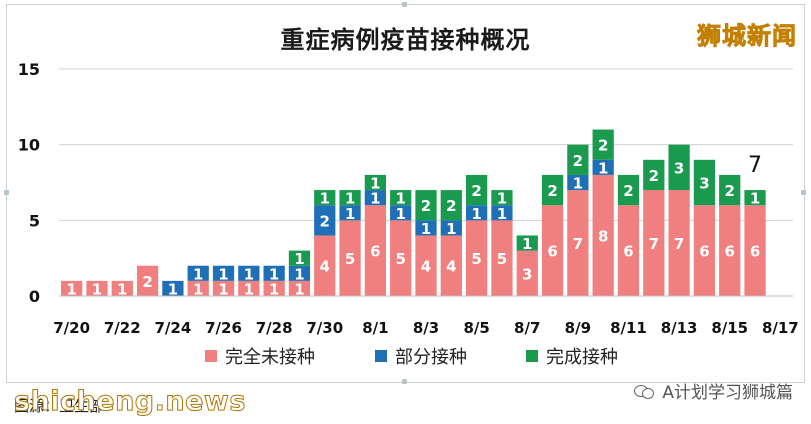  Describe the element at coordinates (644, 391) in the screenshot. I see `chat-bubbles-icon` at that location.